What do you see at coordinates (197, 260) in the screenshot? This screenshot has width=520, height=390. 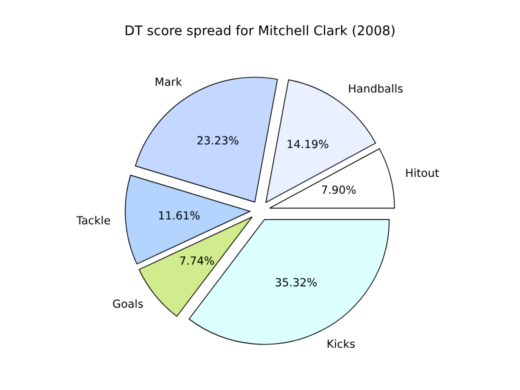 I see `data-label: 7.74%` at bounding box center [197, 260].